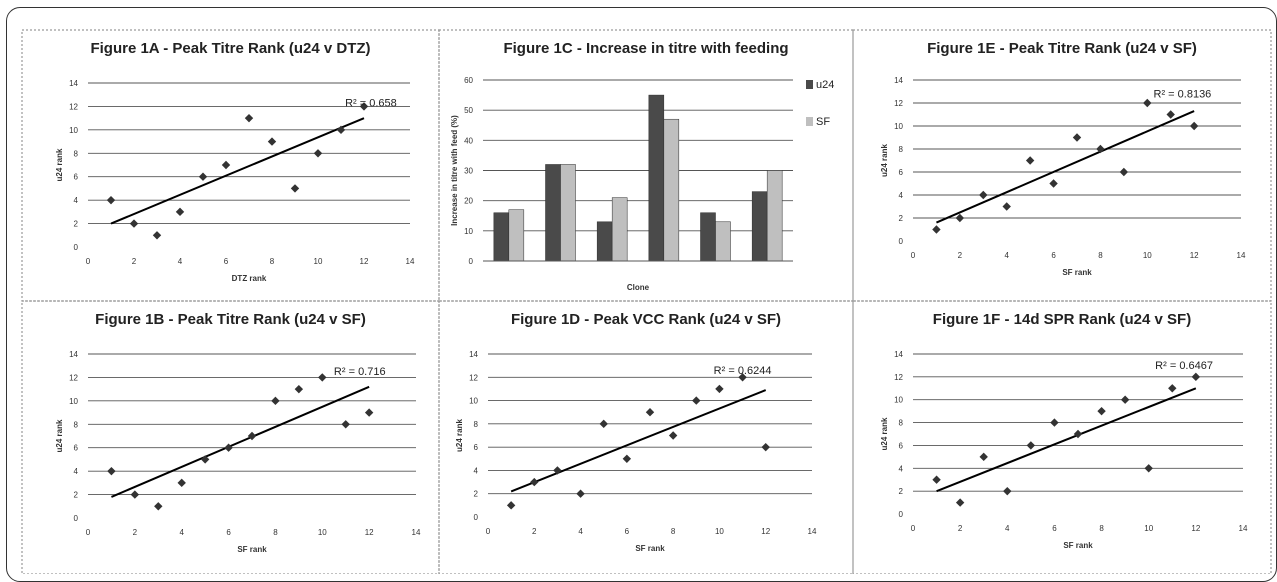 The width and height of the screenshot is (1277, 582). What do you see at coordinates (468, 171) in the screenshot?
I see `y-tick-label: 30` at bounding box center [468, 171].